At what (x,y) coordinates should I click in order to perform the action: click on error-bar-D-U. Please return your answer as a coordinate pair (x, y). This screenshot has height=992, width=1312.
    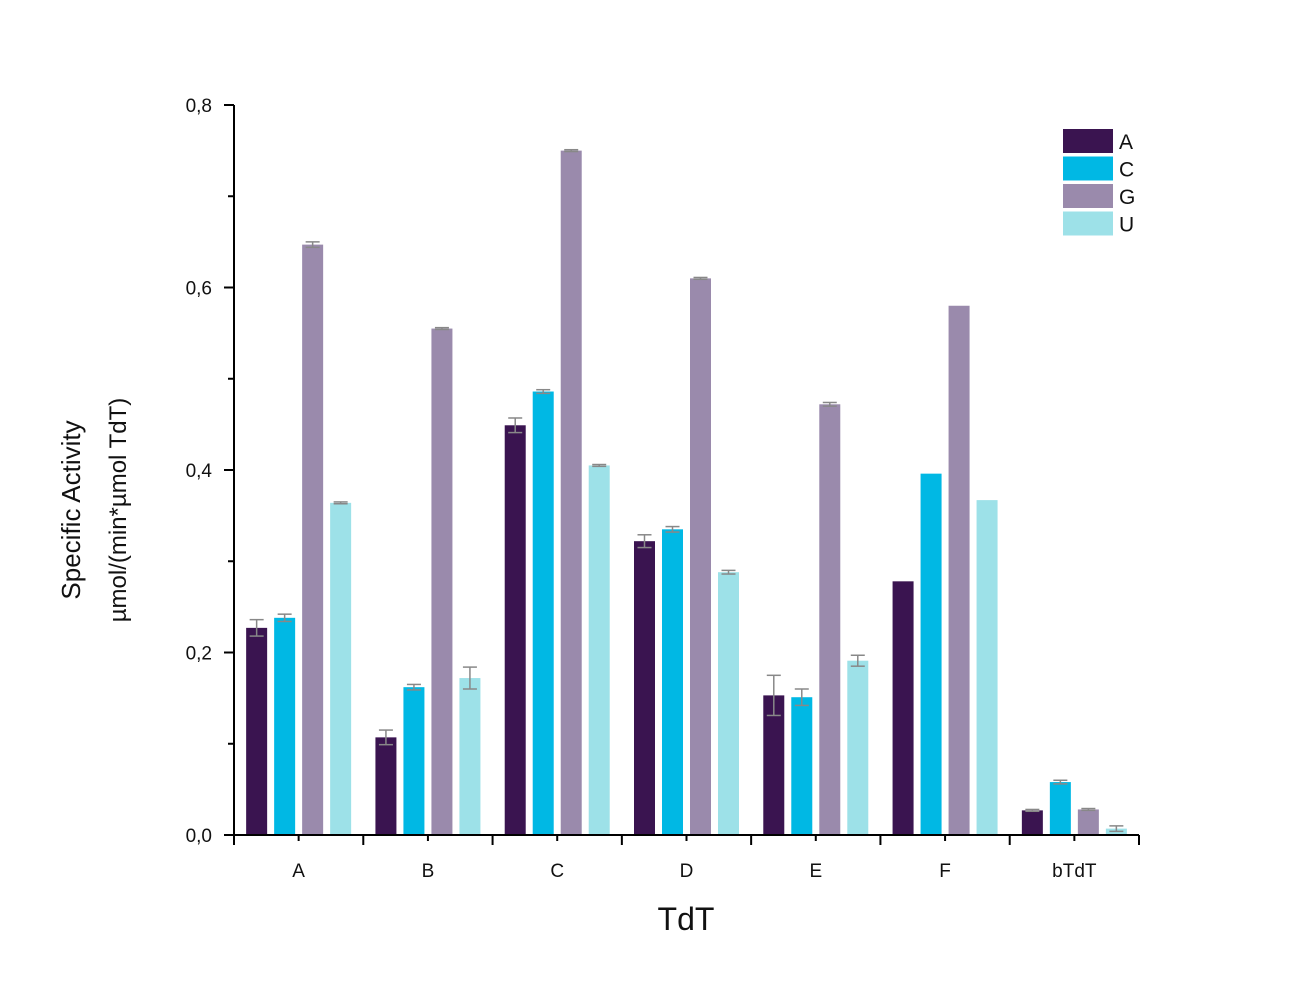
    Looking at the image, I should click on (728, 572).